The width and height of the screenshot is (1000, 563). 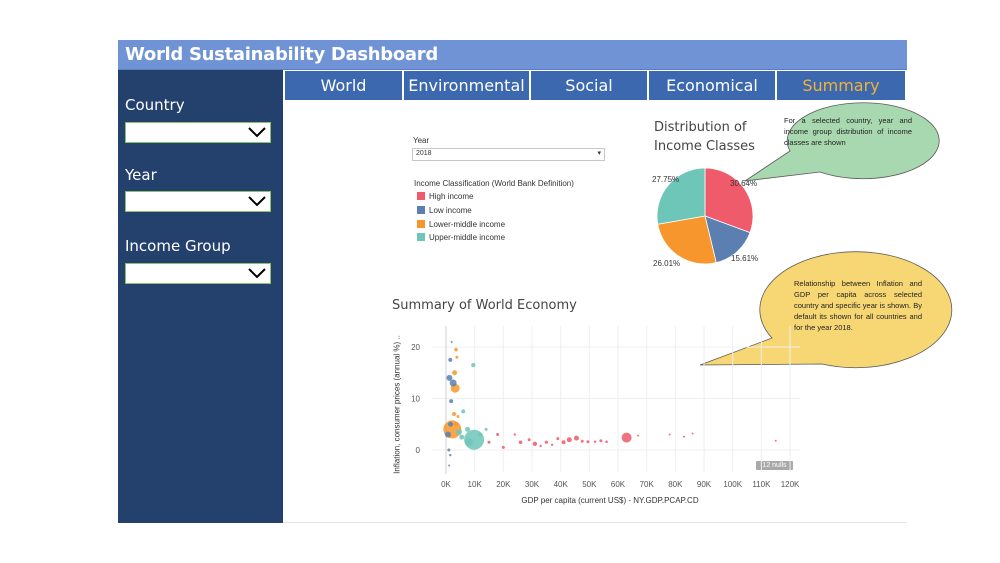 What do you see at coordinates (589, 85) in the screenshot?
I see `tab-social: Social` at bounding box center [589, 85].